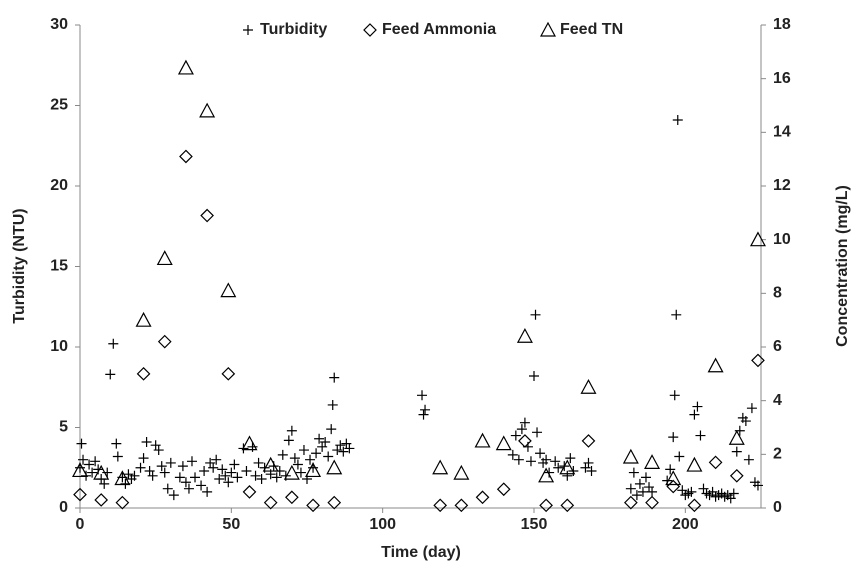  Describe the element at coordinates (782, 78) in the screenshot. I see `y2-tick-label: 16` at that location.